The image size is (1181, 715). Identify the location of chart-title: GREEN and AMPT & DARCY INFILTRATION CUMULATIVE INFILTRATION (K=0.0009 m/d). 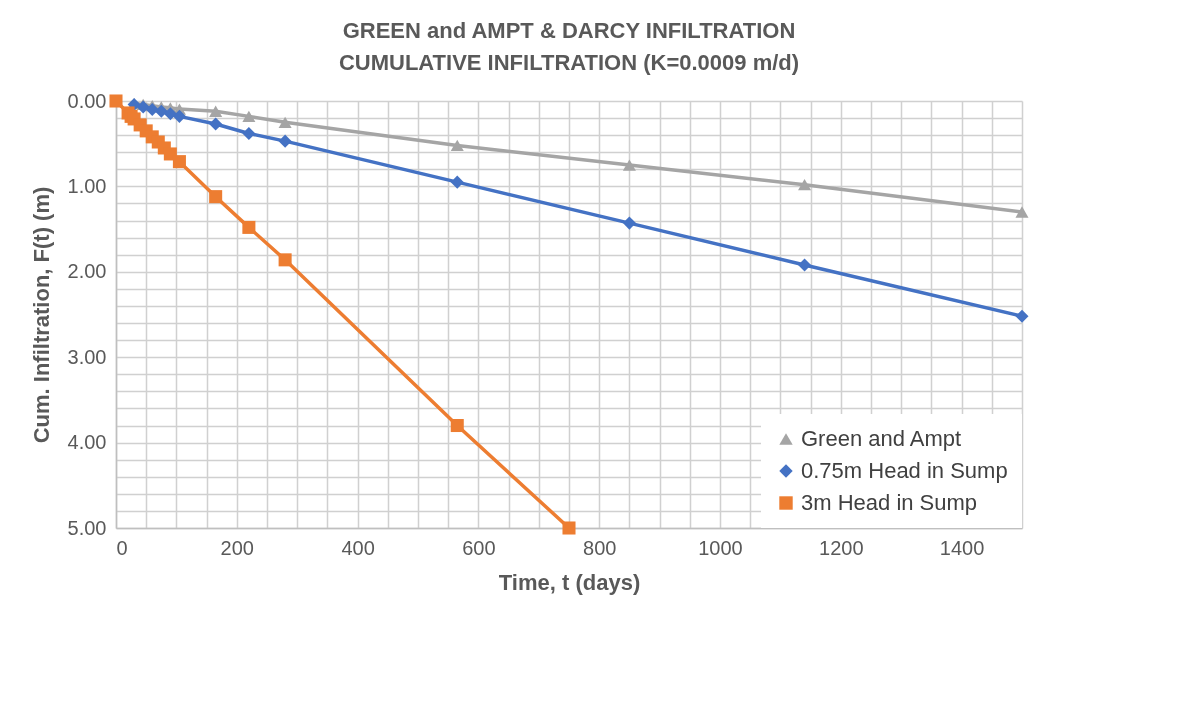
(569, 46).